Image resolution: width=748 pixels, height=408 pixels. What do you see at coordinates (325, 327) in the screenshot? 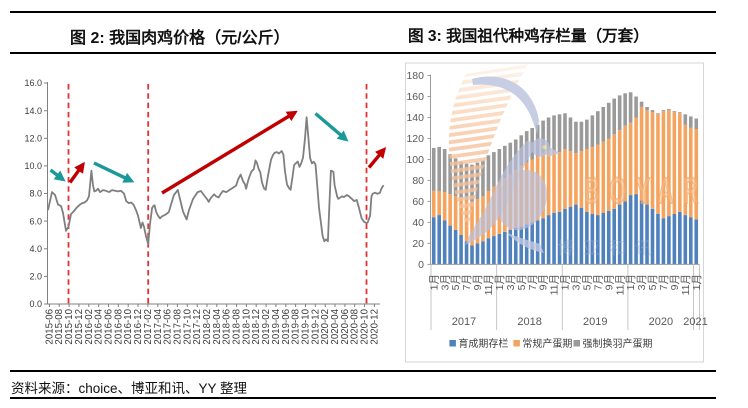
I see `svg-text: 2020-02` at bounding box center [325, 327].